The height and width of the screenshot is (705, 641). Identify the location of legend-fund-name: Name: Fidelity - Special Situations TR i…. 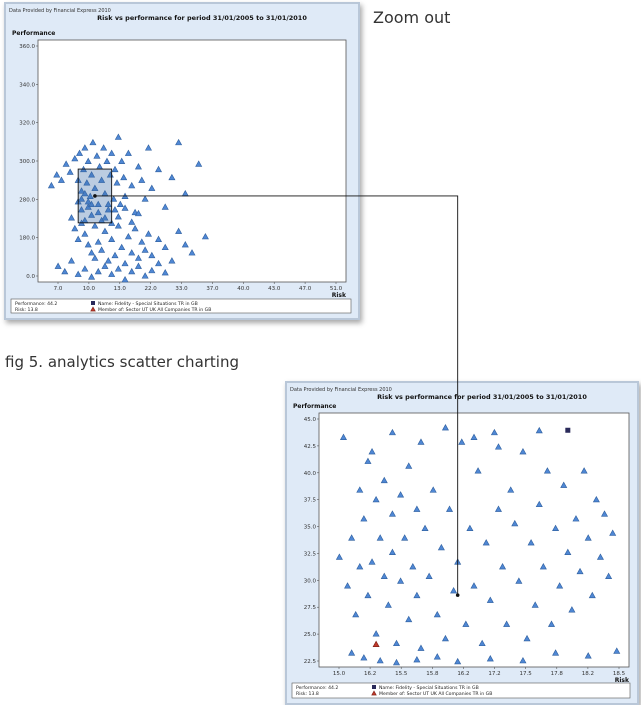
(148, 304).